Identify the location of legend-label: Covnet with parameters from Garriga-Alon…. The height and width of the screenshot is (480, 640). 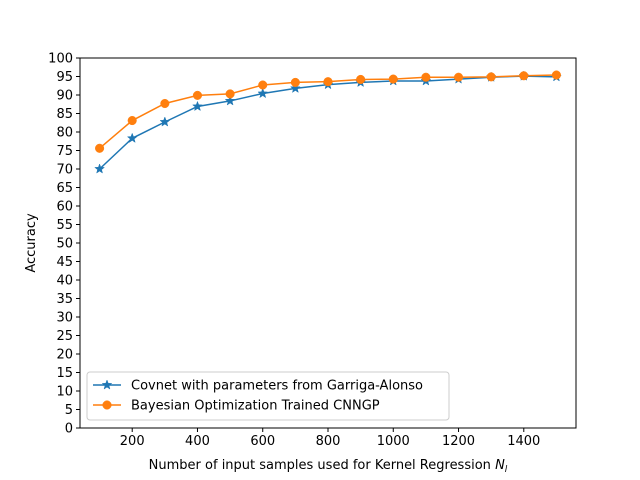
(277, 386).